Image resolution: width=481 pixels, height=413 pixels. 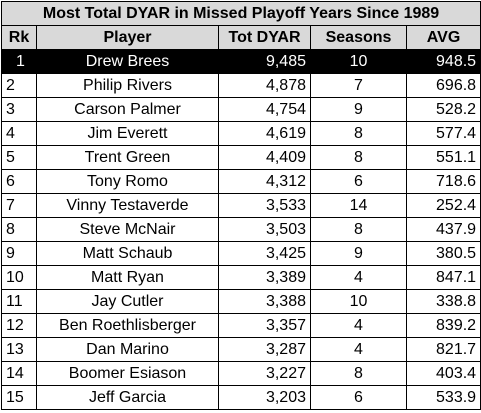 I want to click on tot-dyar-cell: 3,389, so click(x=264, y=277).